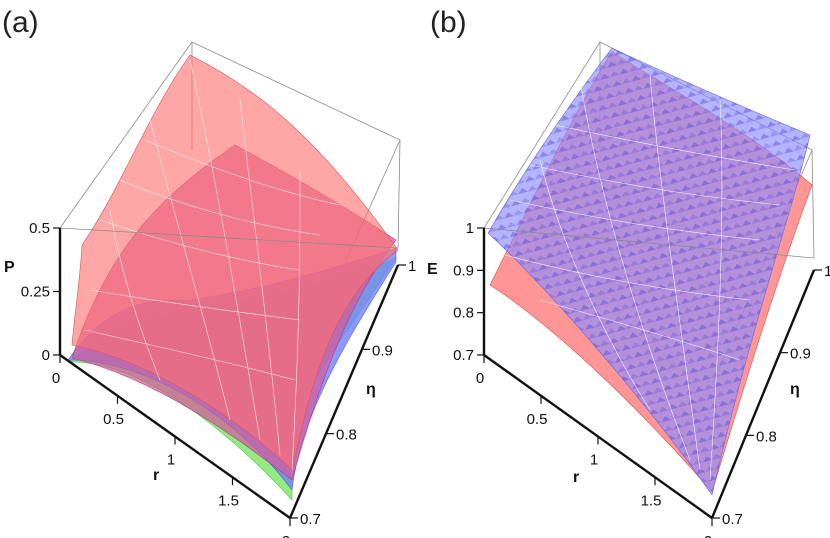 This screenshot has height=538, width=830. I want to click on axis-b-eta-title: η, so click(795, 389).